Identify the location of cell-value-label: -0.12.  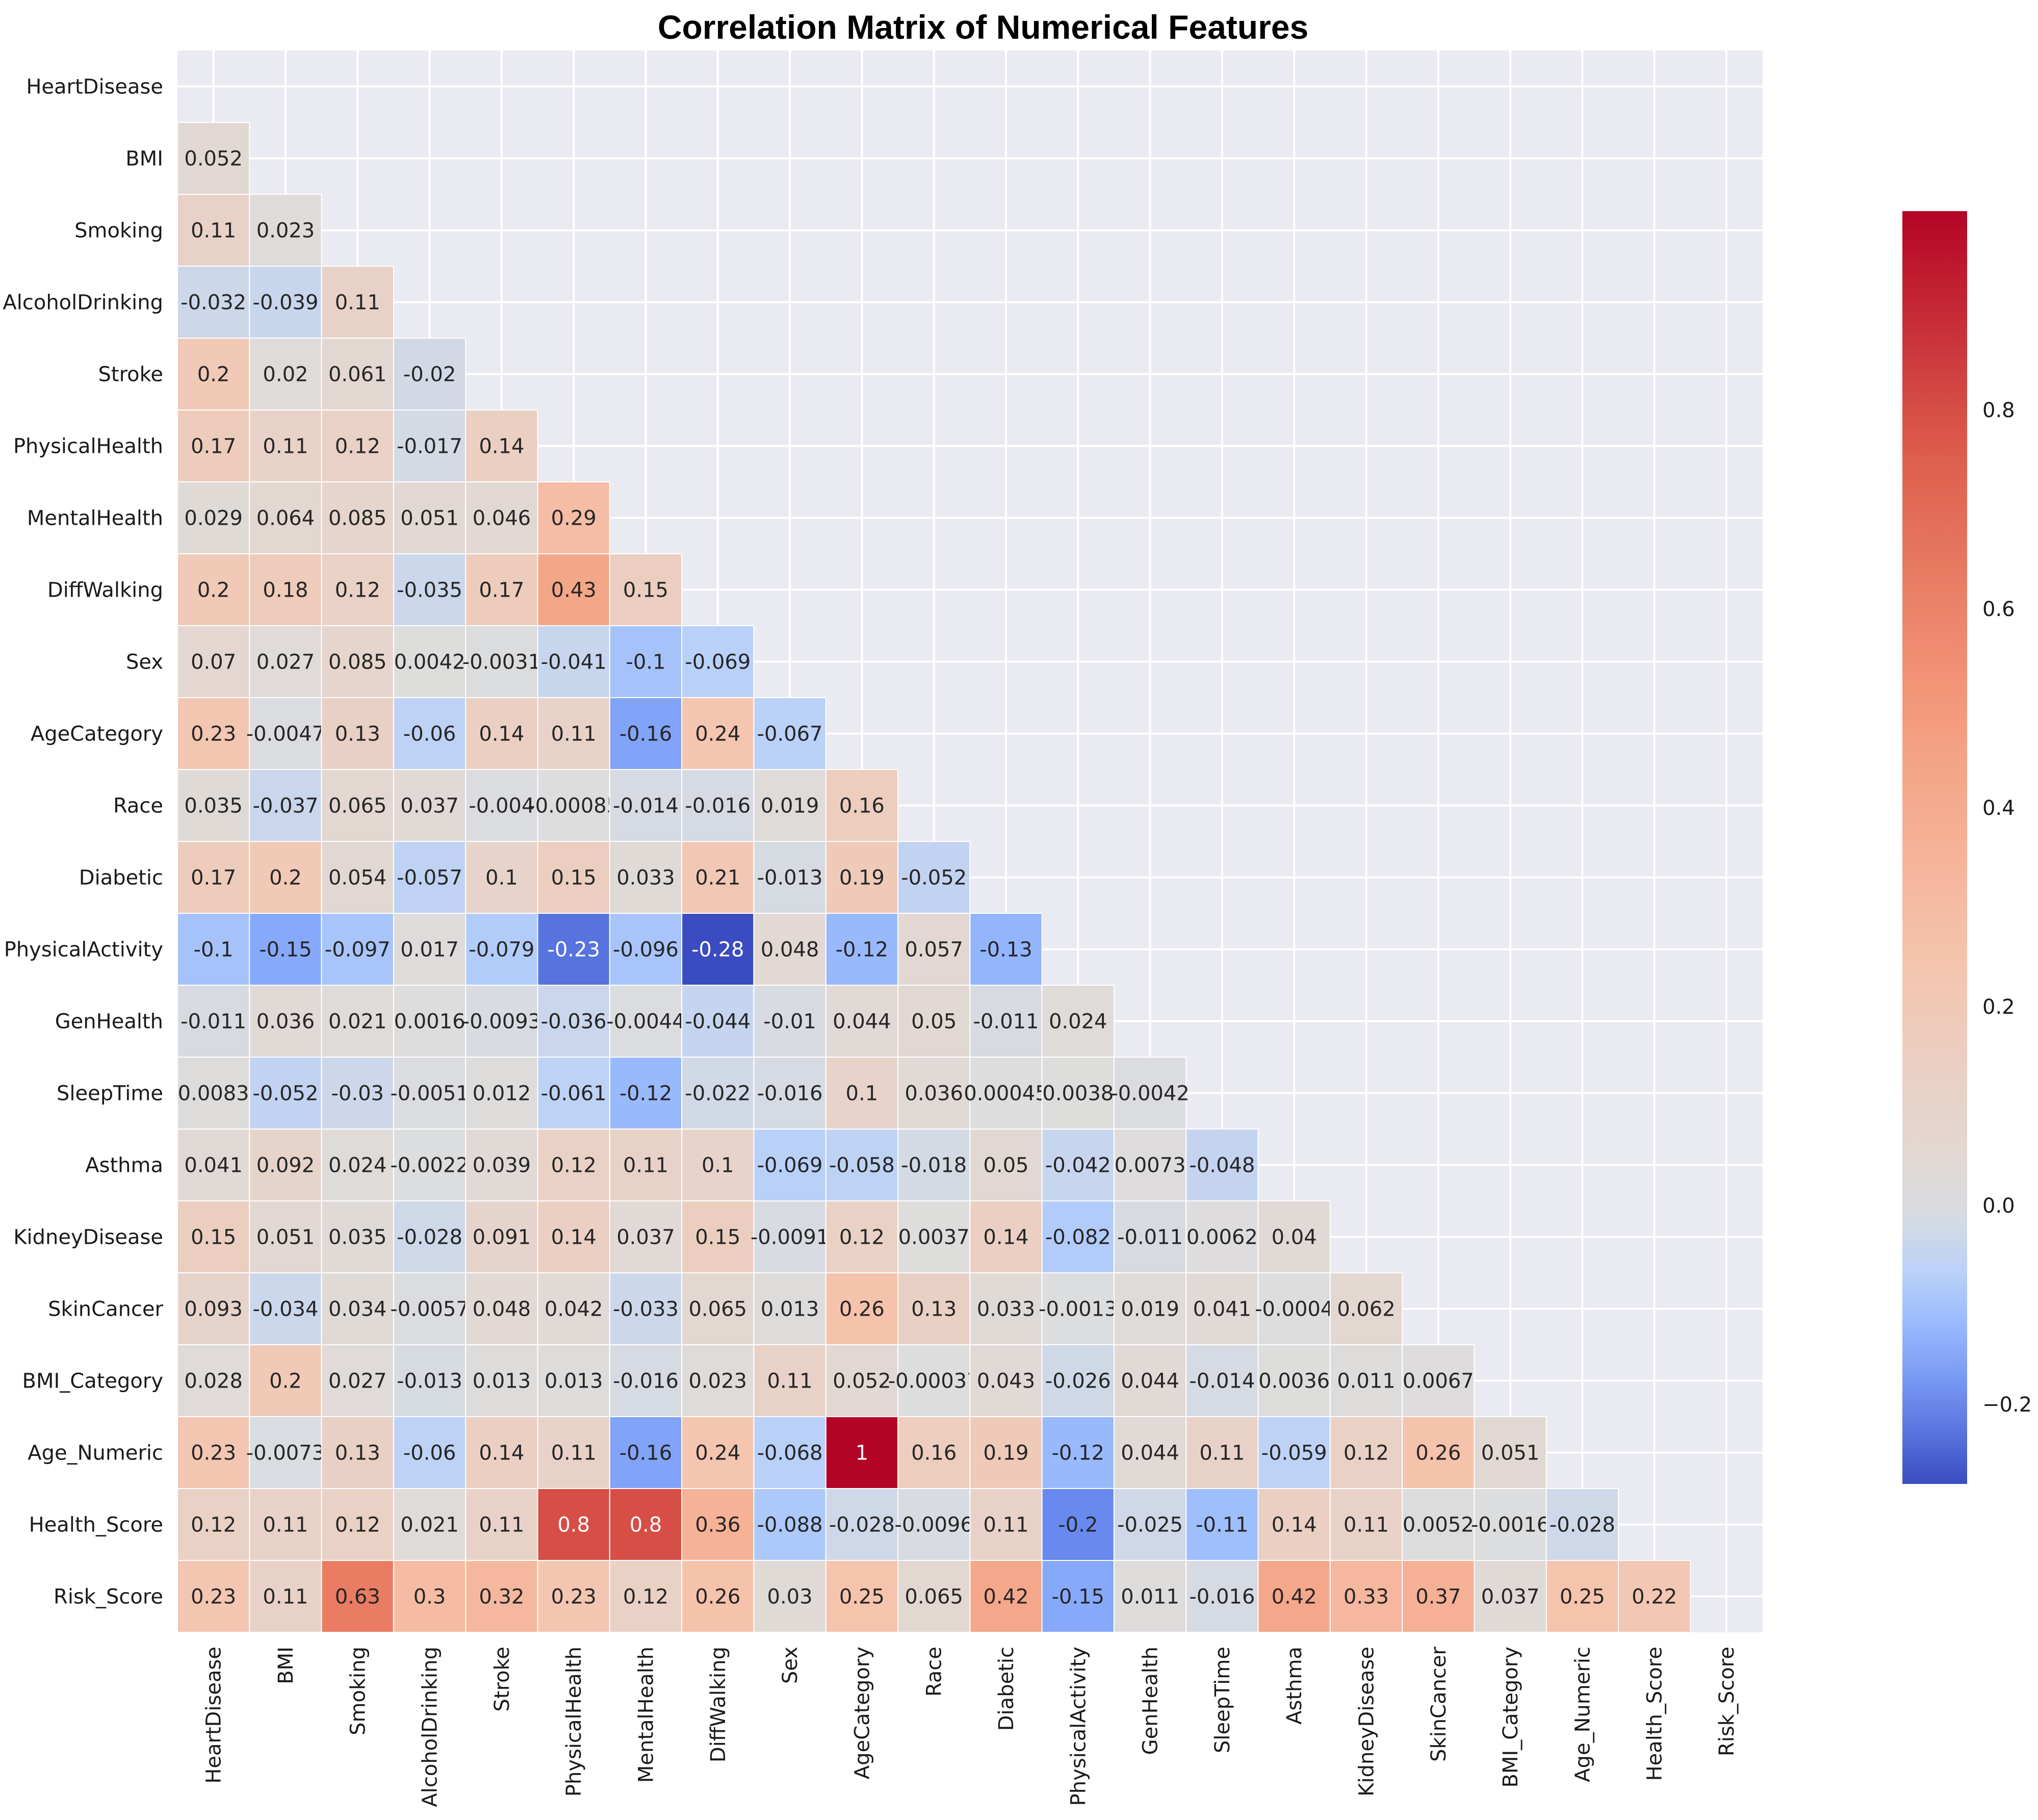
(862, 950).